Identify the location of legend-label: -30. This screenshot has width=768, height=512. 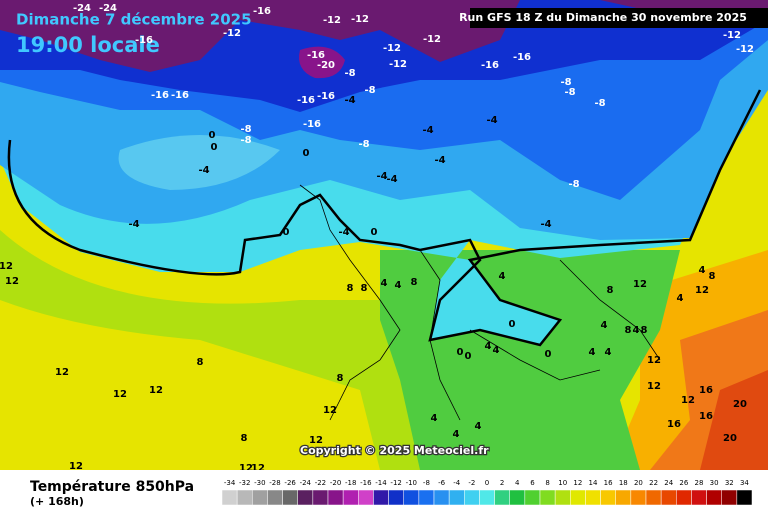
(259, 483).